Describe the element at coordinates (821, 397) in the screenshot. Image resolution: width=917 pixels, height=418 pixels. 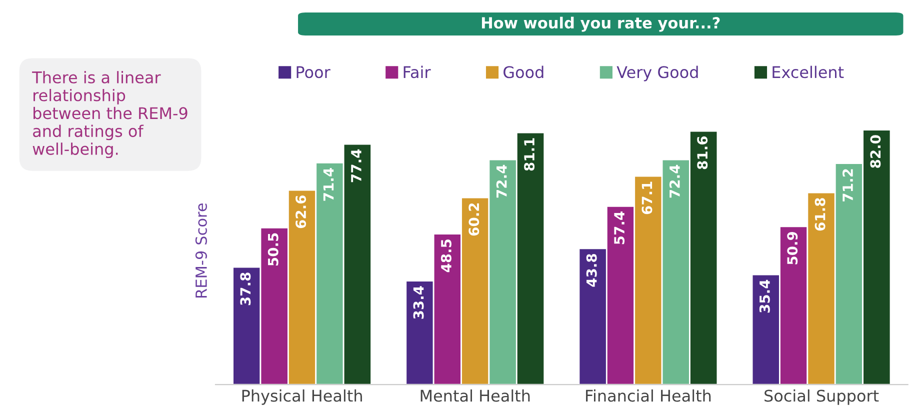
I see `x-tick-label: Social Support` at that location.